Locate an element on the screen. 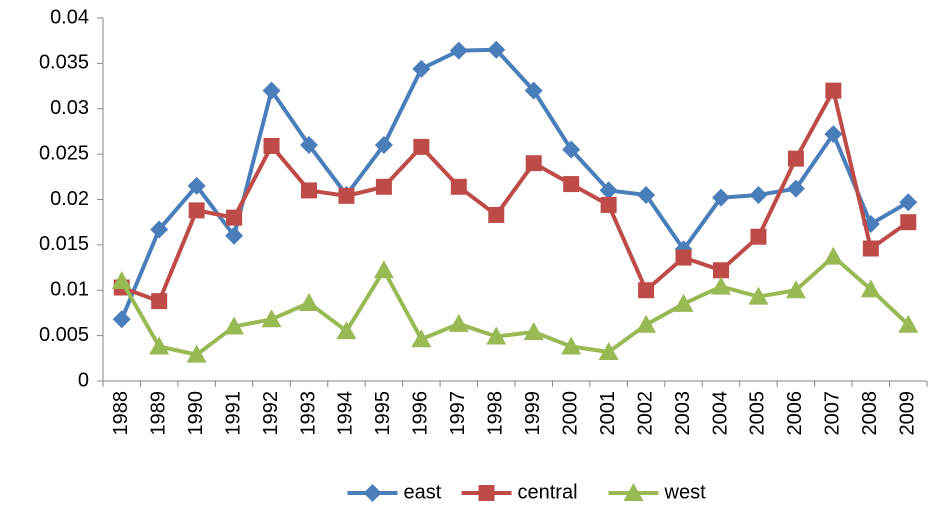  x-tick-label: 2006 is located at coordinates (795, 413).